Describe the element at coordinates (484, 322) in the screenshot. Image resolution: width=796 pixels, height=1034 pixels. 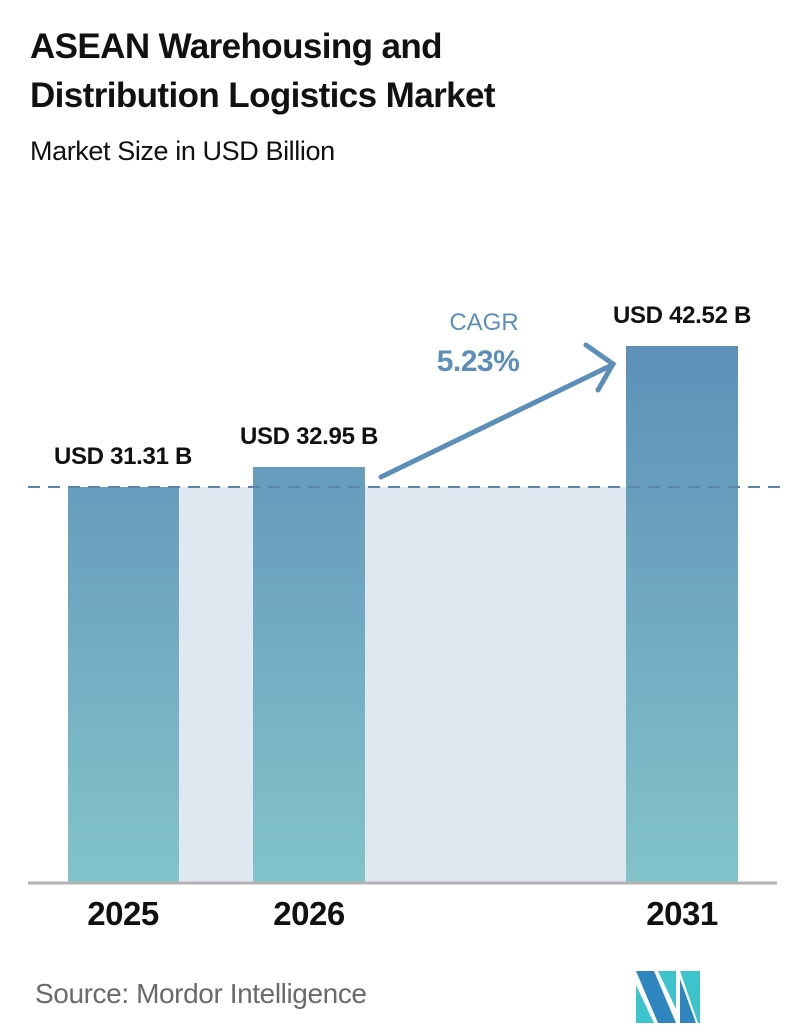
I see `cagr-label: CAGR` at that location.